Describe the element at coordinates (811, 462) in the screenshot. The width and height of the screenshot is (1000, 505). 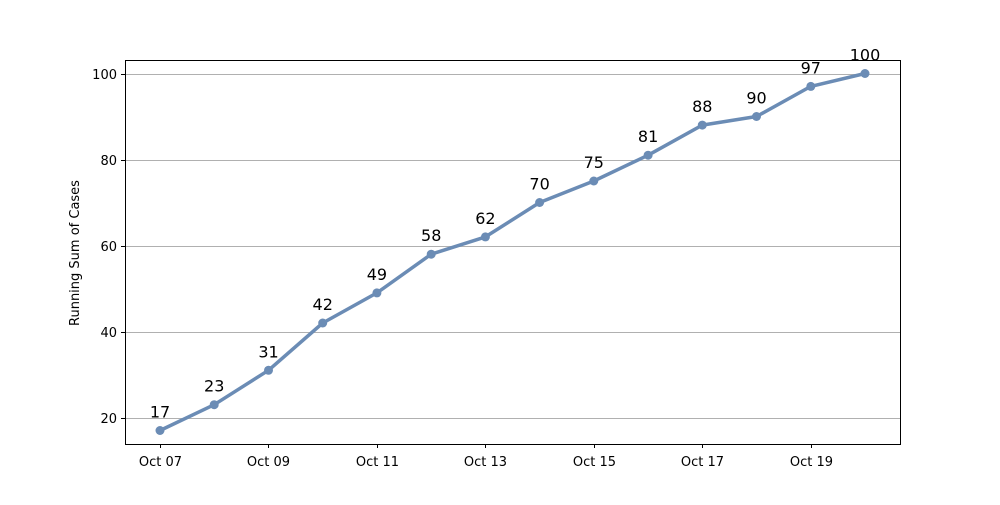
I see `x-tick-label-12: Oct 19` at that location.